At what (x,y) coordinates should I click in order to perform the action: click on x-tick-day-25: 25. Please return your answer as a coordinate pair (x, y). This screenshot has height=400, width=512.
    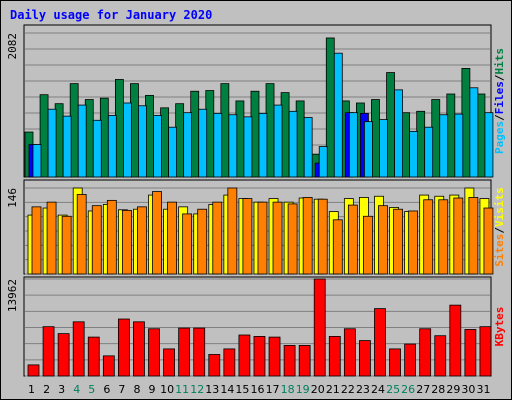
    Looking at the image, I should click on (393, 389).